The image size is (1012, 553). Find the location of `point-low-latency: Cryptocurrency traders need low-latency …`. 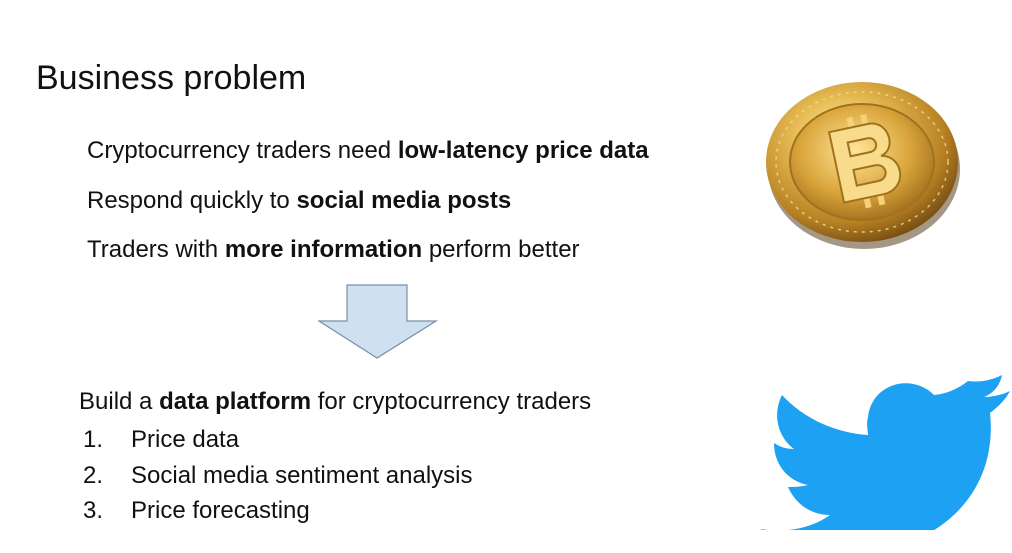

point-low-latency: Cryptocurrency traders need low-latency … is located at coordinates (368, 151).